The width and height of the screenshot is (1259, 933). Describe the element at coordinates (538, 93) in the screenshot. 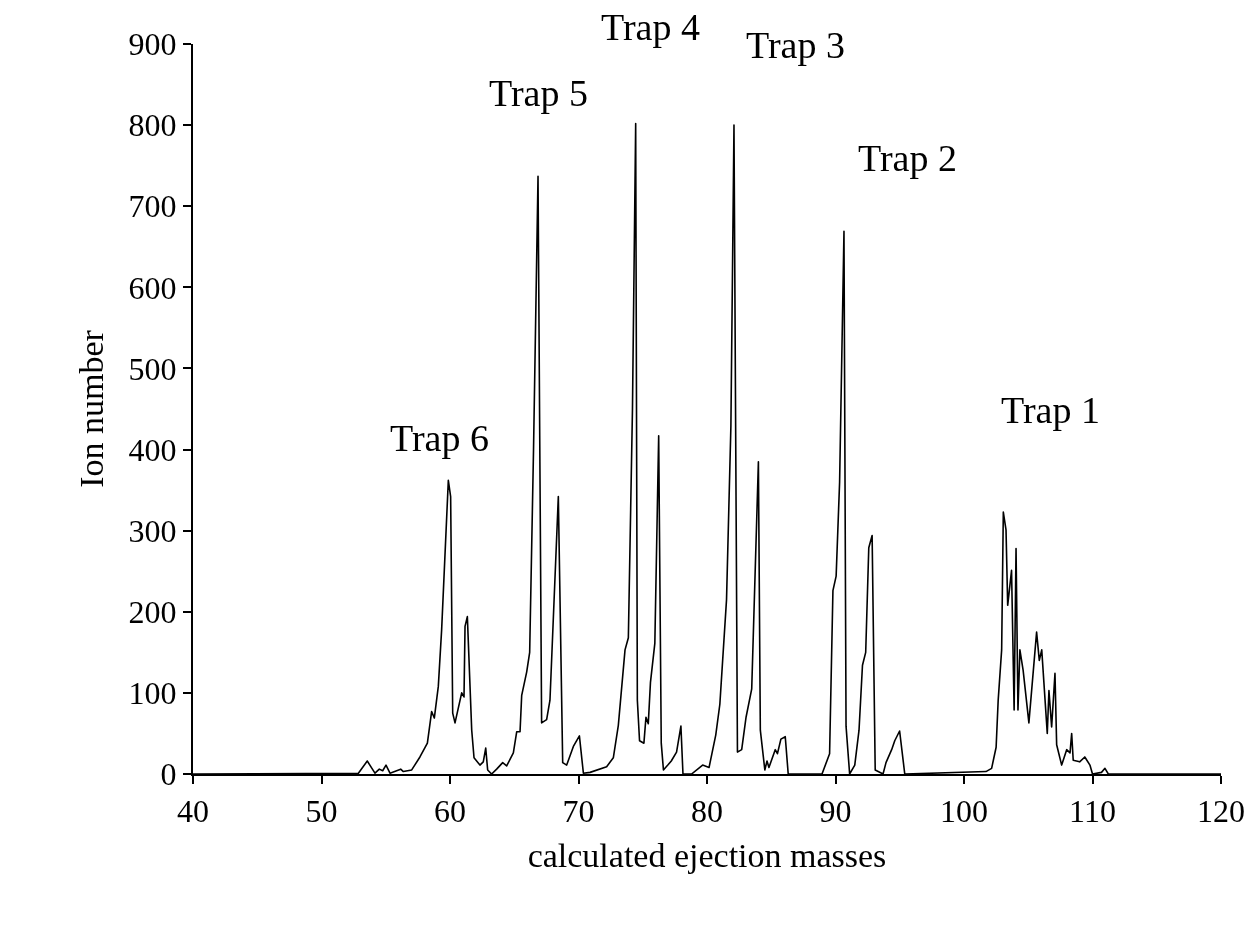

I see `annotation: Trap 5` at that location.